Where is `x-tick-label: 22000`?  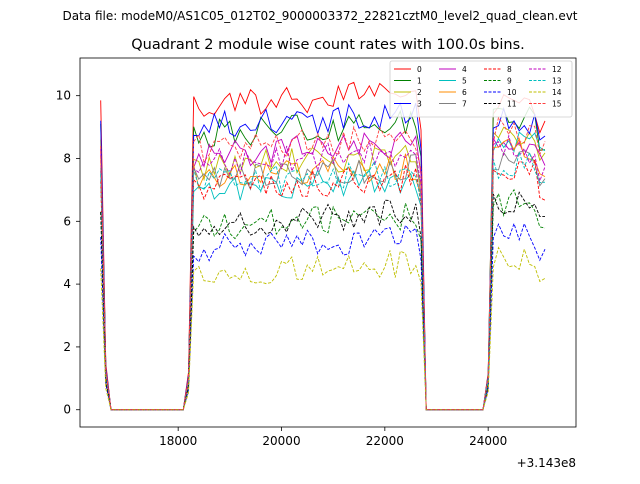 x-tick-label: 22000 is located at coordinates (385, 441).